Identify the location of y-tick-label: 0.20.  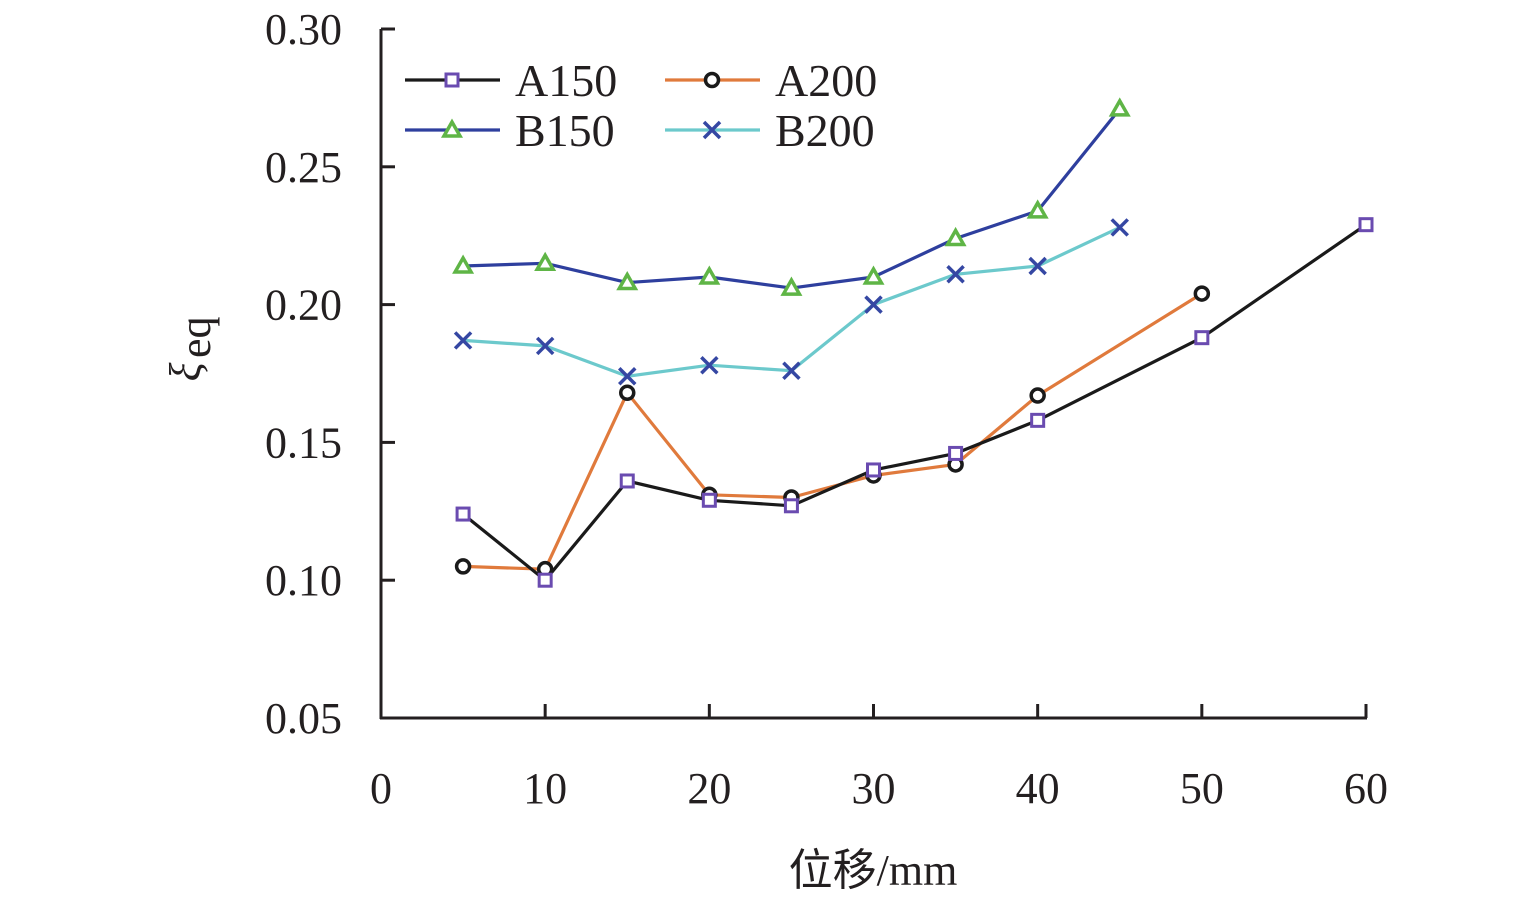
(303, 305).